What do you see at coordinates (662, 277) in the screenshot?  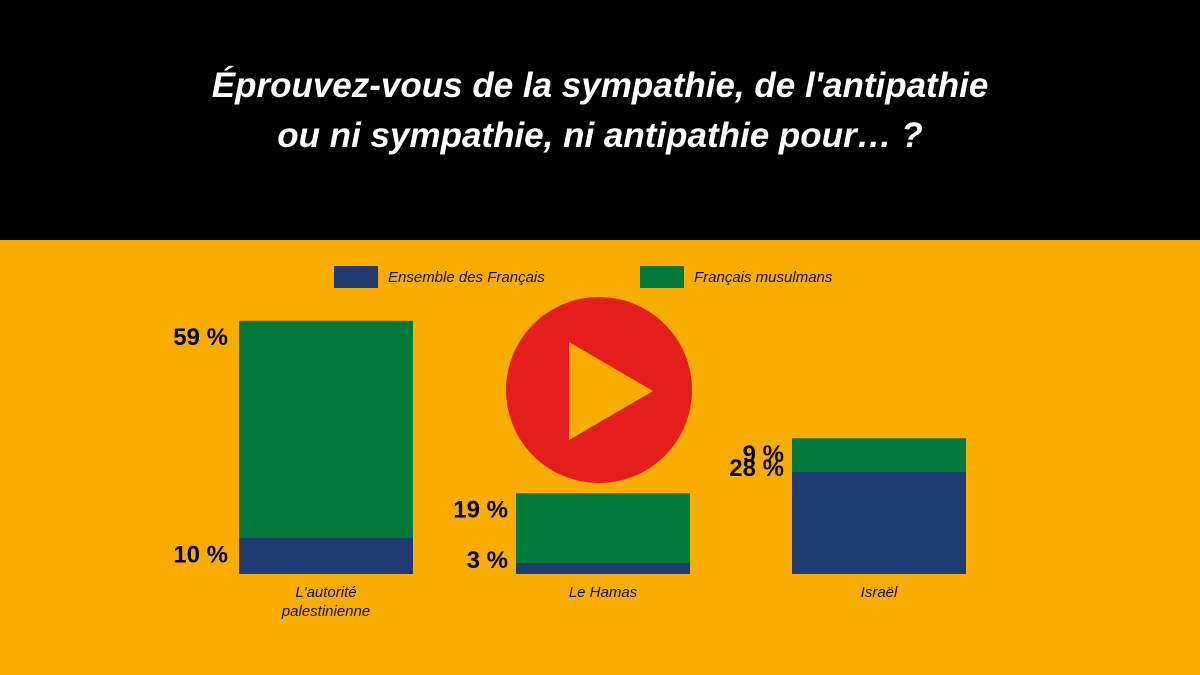 I see `legend-swatch-muslims` at bounding box center [662, 277].